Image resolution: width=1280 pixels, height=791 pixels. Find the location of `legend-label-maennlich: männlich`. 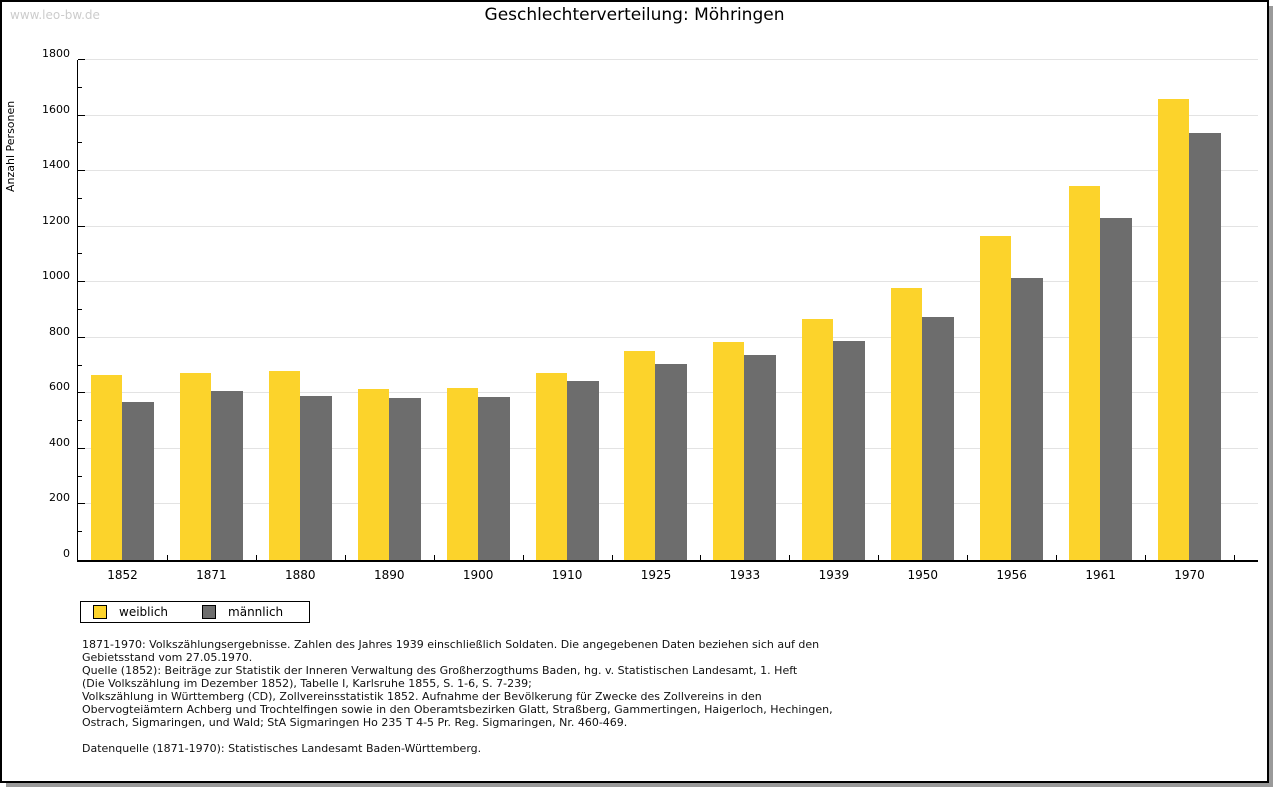

legend-label-maennlich: männlich is located at coordinates (256, 612).